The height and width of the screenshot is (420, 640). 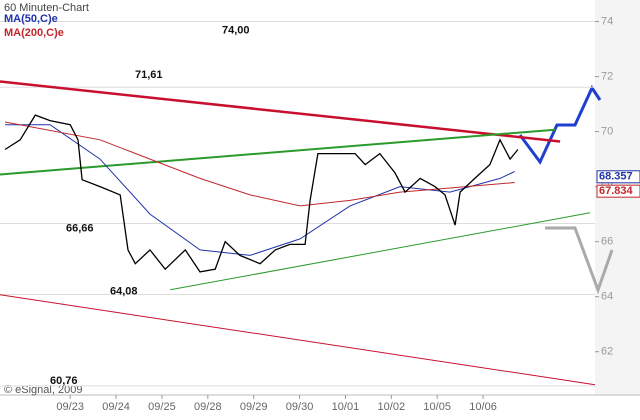 I want to click on last-value-label: 68.357, so click(x=616, y=177).